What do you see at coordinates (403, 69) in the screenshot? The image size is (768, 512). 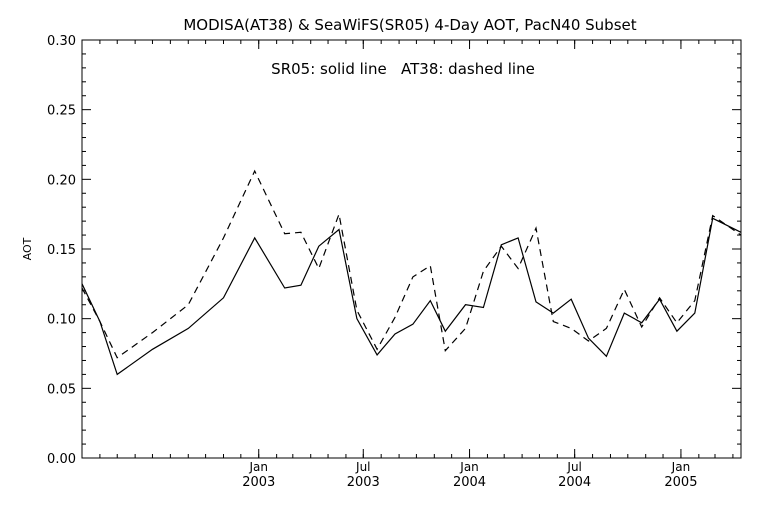 I see `chart-annotation: SR05: solid line AT38: dashed line` at bounding box center [403, 69].